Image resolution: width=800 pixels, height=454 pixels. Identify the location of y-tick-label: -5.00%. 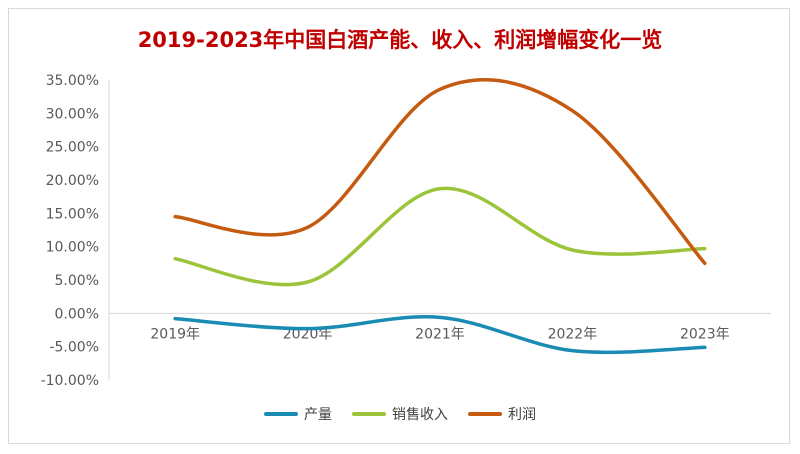
(74, 348).